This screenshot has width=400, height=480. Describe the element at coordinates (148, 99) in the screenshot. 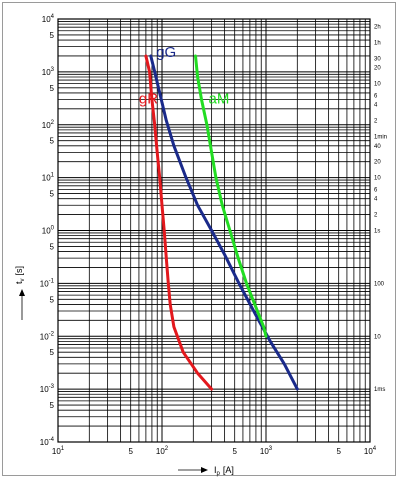

I see `series-label-gR: gR` at that location.